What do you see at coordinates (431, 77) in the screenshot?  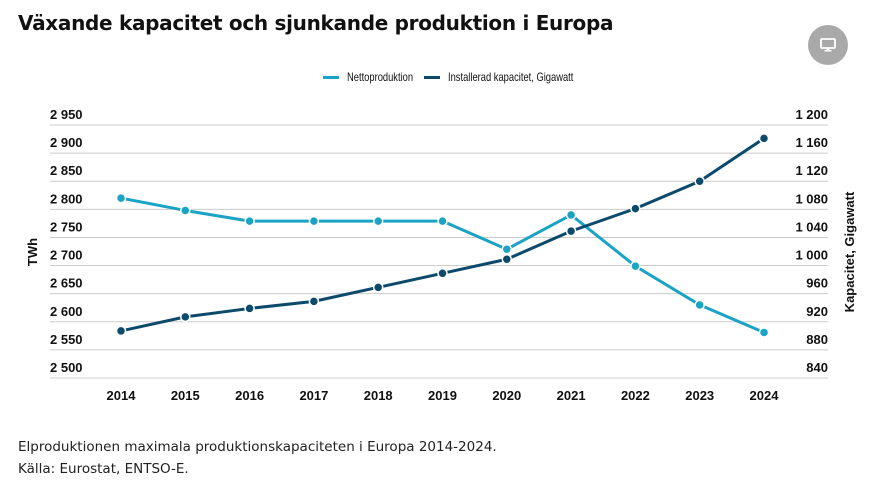 I see `legend-swatch-capacity` at bounding box center [431, 77].